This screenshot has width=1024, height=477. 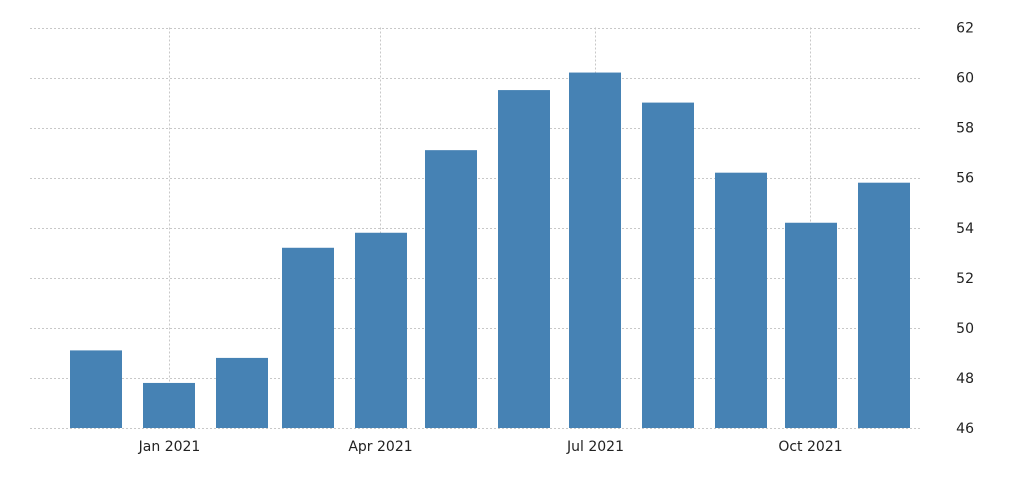 I want to click on y-tick-label: 46, so click(x=965, y=429).